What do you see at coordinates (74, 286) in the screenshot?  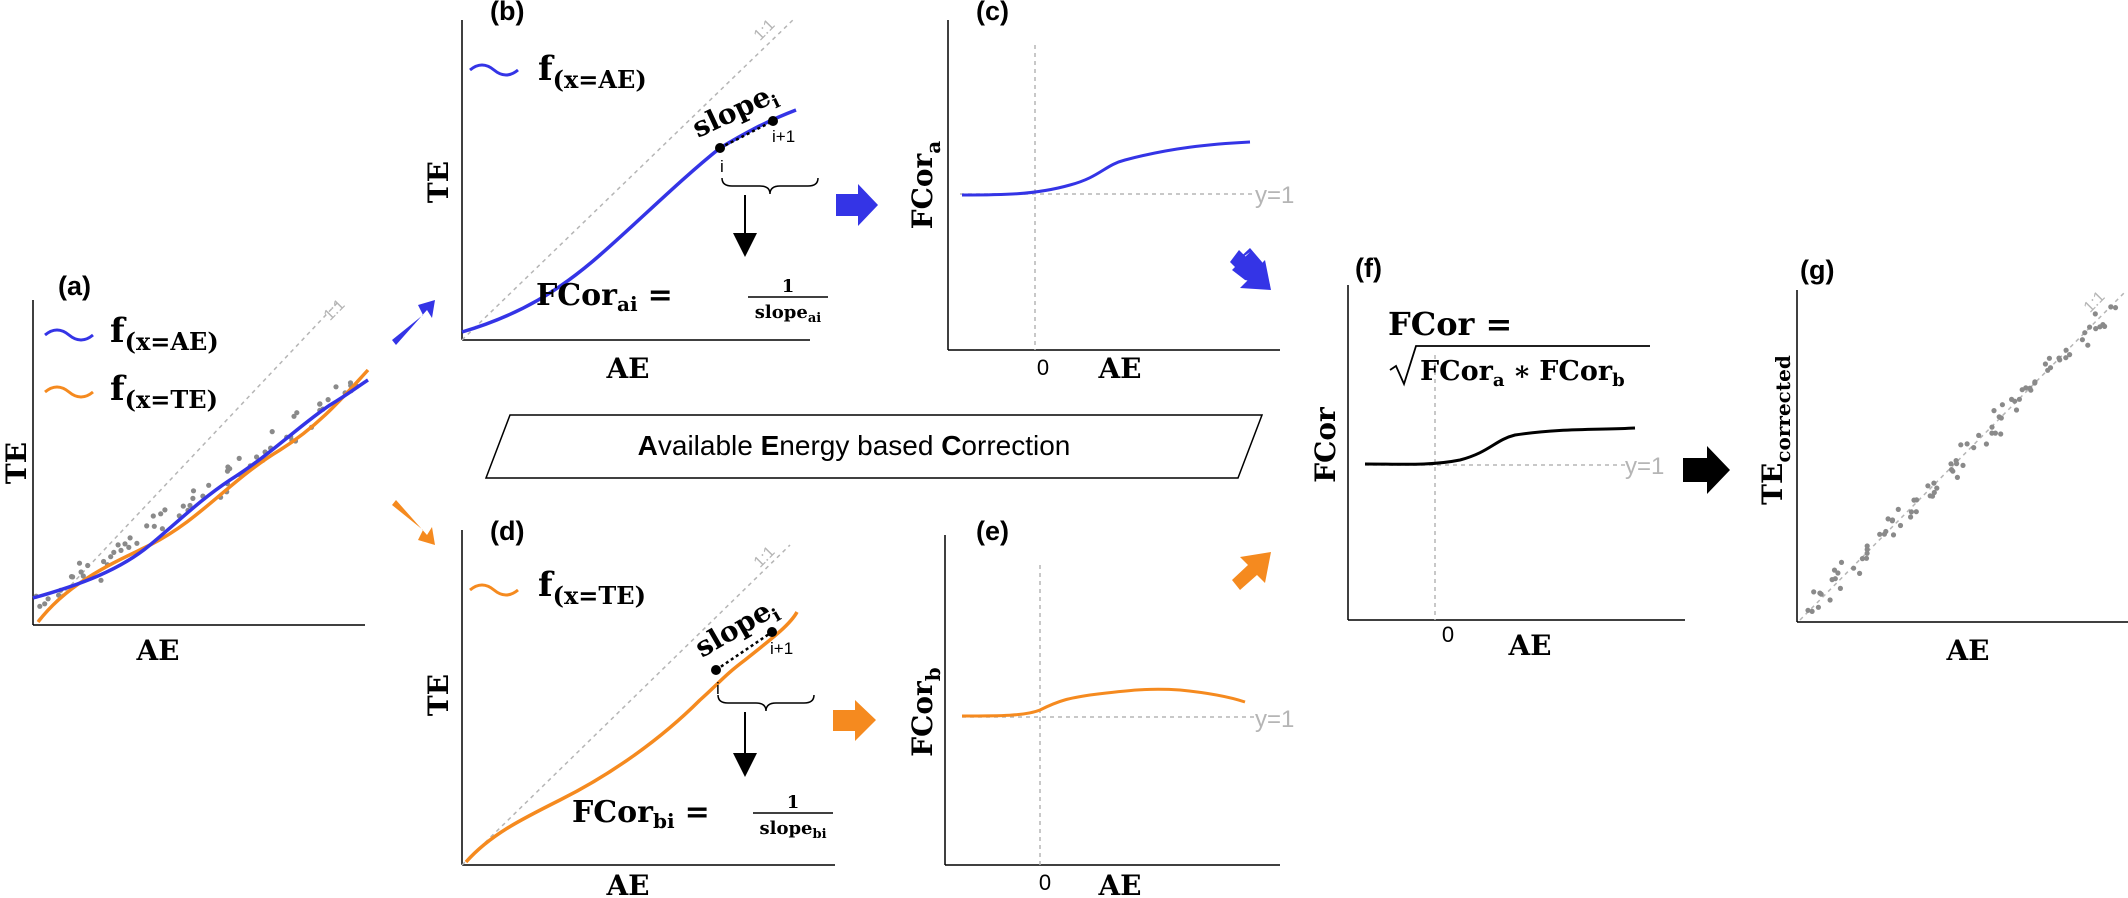 I see `panel-a-label: (a)` at bounding box center [74, 286].